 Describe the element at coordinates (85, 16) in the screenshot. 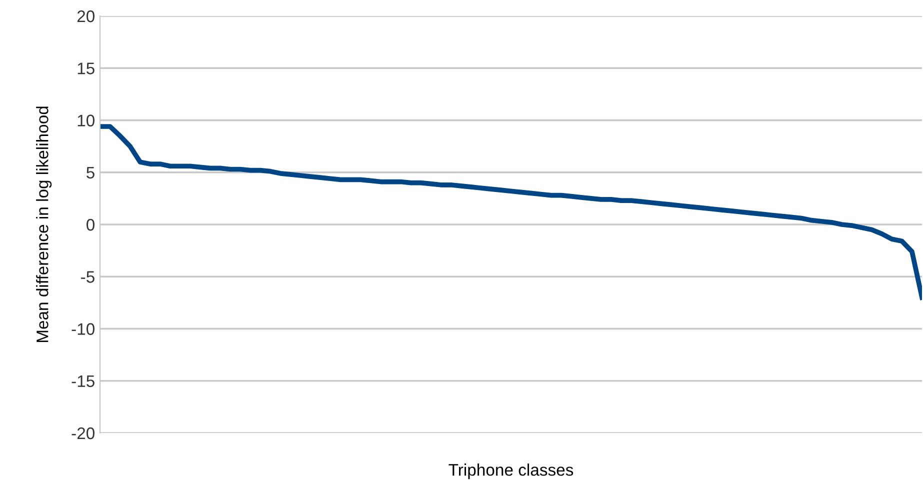

I see `y-tick-label: 20` at that location.